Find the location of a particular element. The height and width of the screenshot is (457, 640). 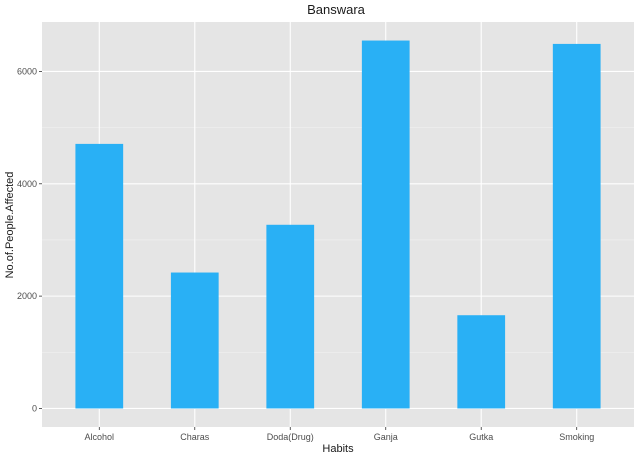

x-axis-title: Habits is located at coordinates (338, 449).